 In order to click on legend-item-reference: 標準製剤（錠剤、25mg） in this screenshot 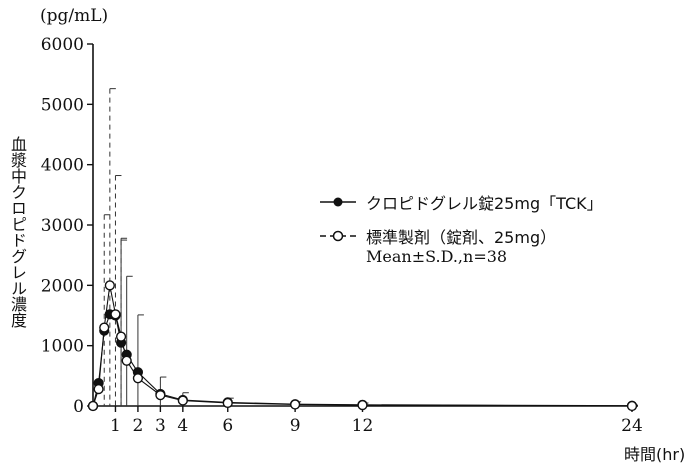, I will do `click(460, 236)`.